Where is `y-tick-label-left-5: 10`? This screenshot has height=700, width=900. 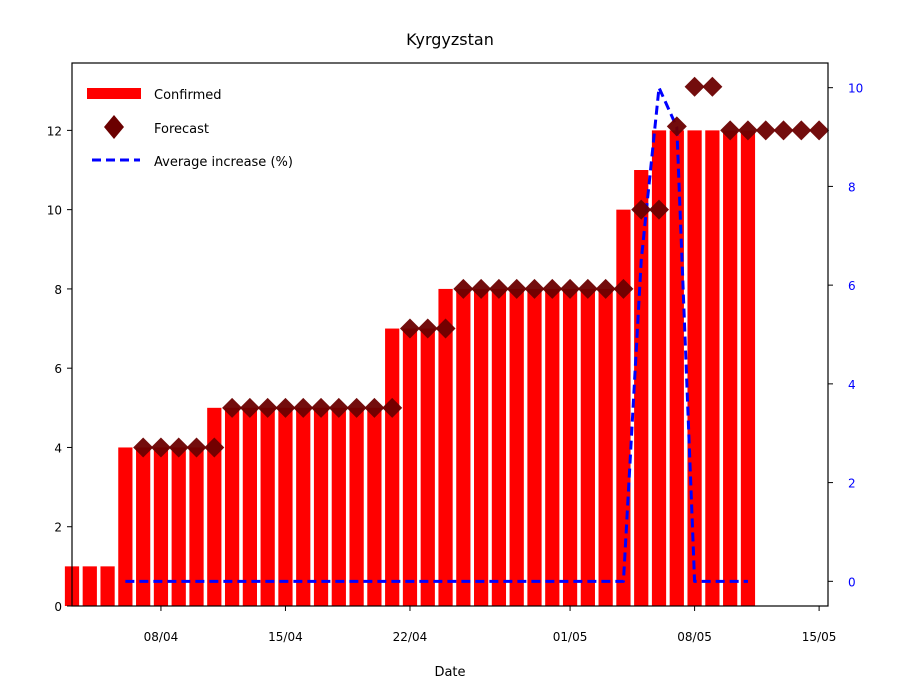
y-tick-label-left-5: 10 is located at coordinates (54, 211).